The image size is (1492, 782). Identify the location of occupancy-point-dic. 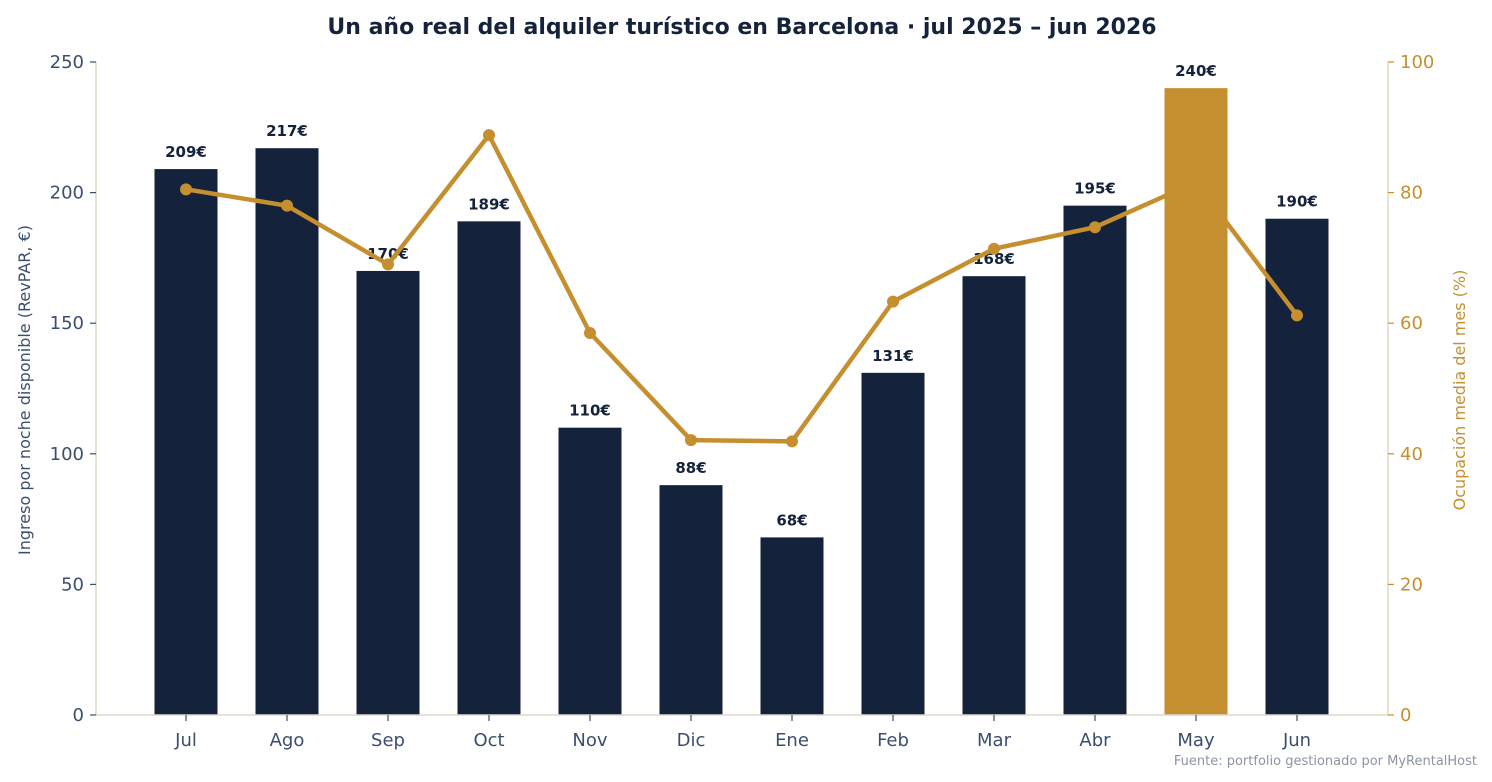
(691, 440).